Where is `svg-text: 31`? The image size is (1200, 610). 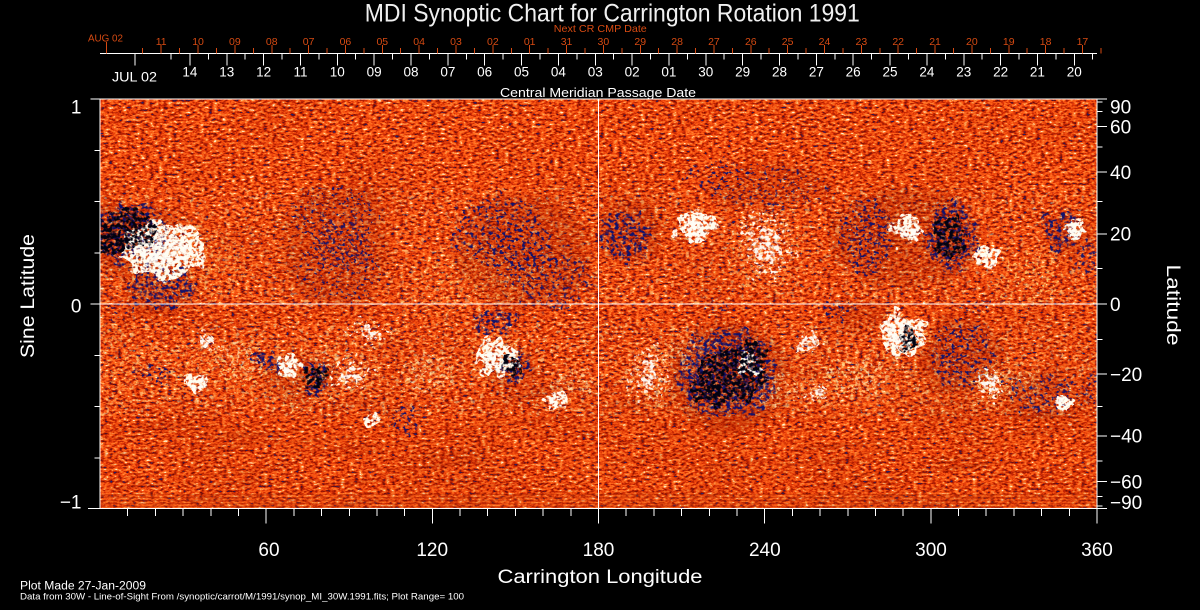 svg-text: 31 is located at coordinates (567, 42).